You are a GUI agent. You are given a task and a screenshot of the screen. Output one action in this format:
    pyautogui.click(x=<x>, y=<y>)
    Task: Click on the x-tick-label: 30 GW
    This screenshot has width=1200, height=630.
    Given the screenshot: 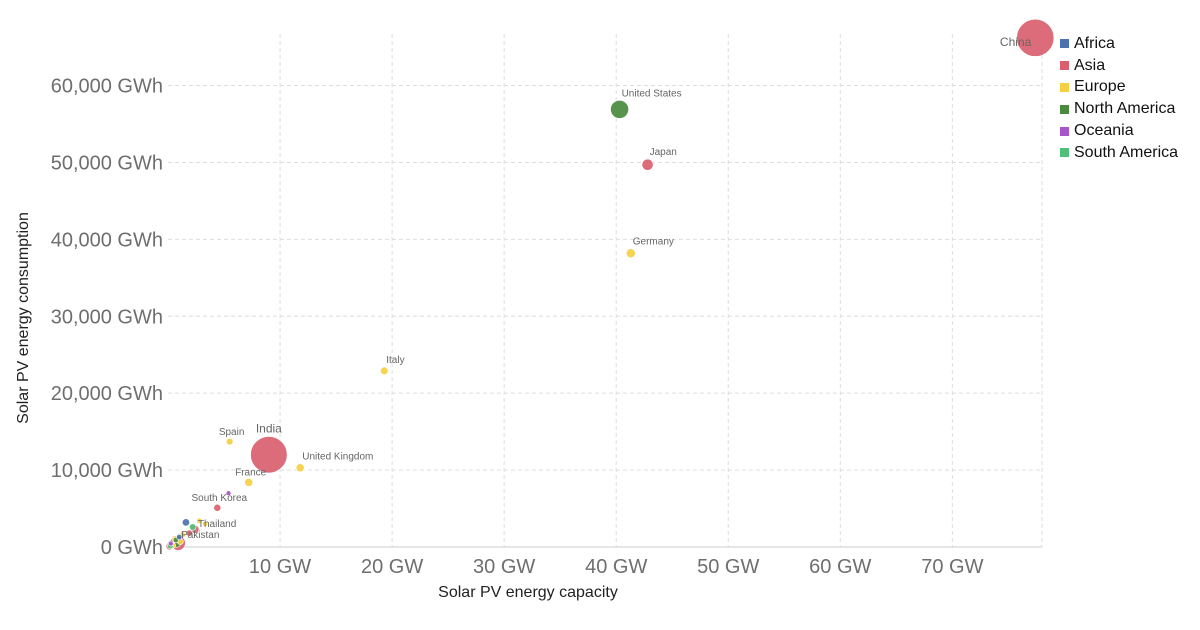 What is the action you would take?
    pyautogui.click(x=504, y=567)
    